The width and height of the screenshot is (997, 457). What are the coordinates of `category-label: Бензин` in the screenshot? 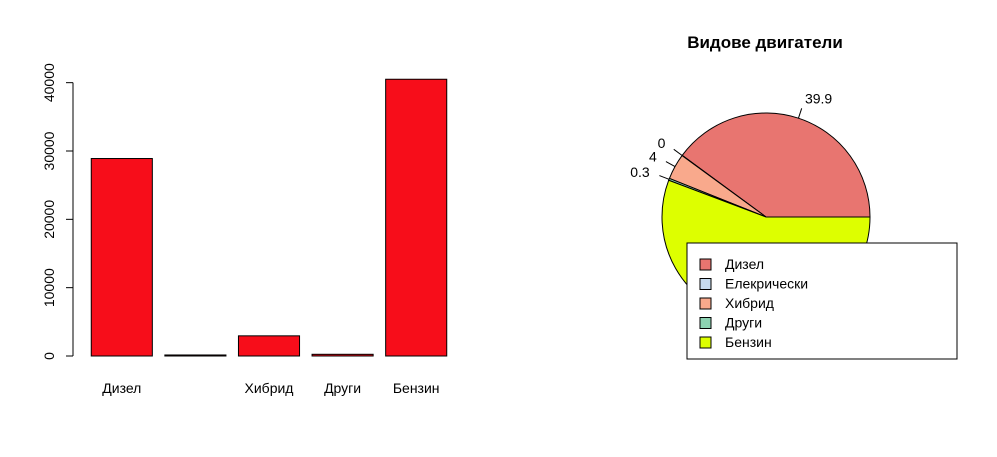 It's located at (416, 388).